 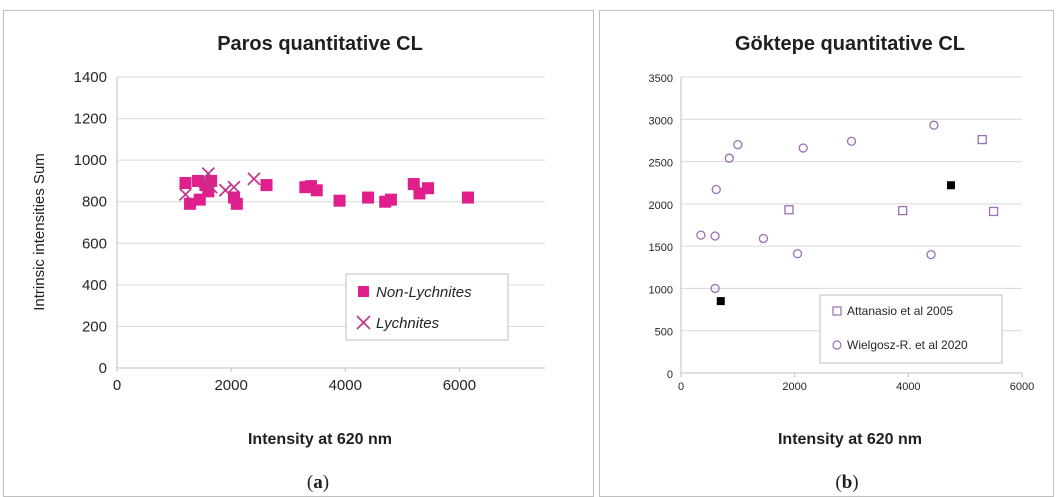 I want to click on panel-a-legend-box, so click(x=427, y=307).